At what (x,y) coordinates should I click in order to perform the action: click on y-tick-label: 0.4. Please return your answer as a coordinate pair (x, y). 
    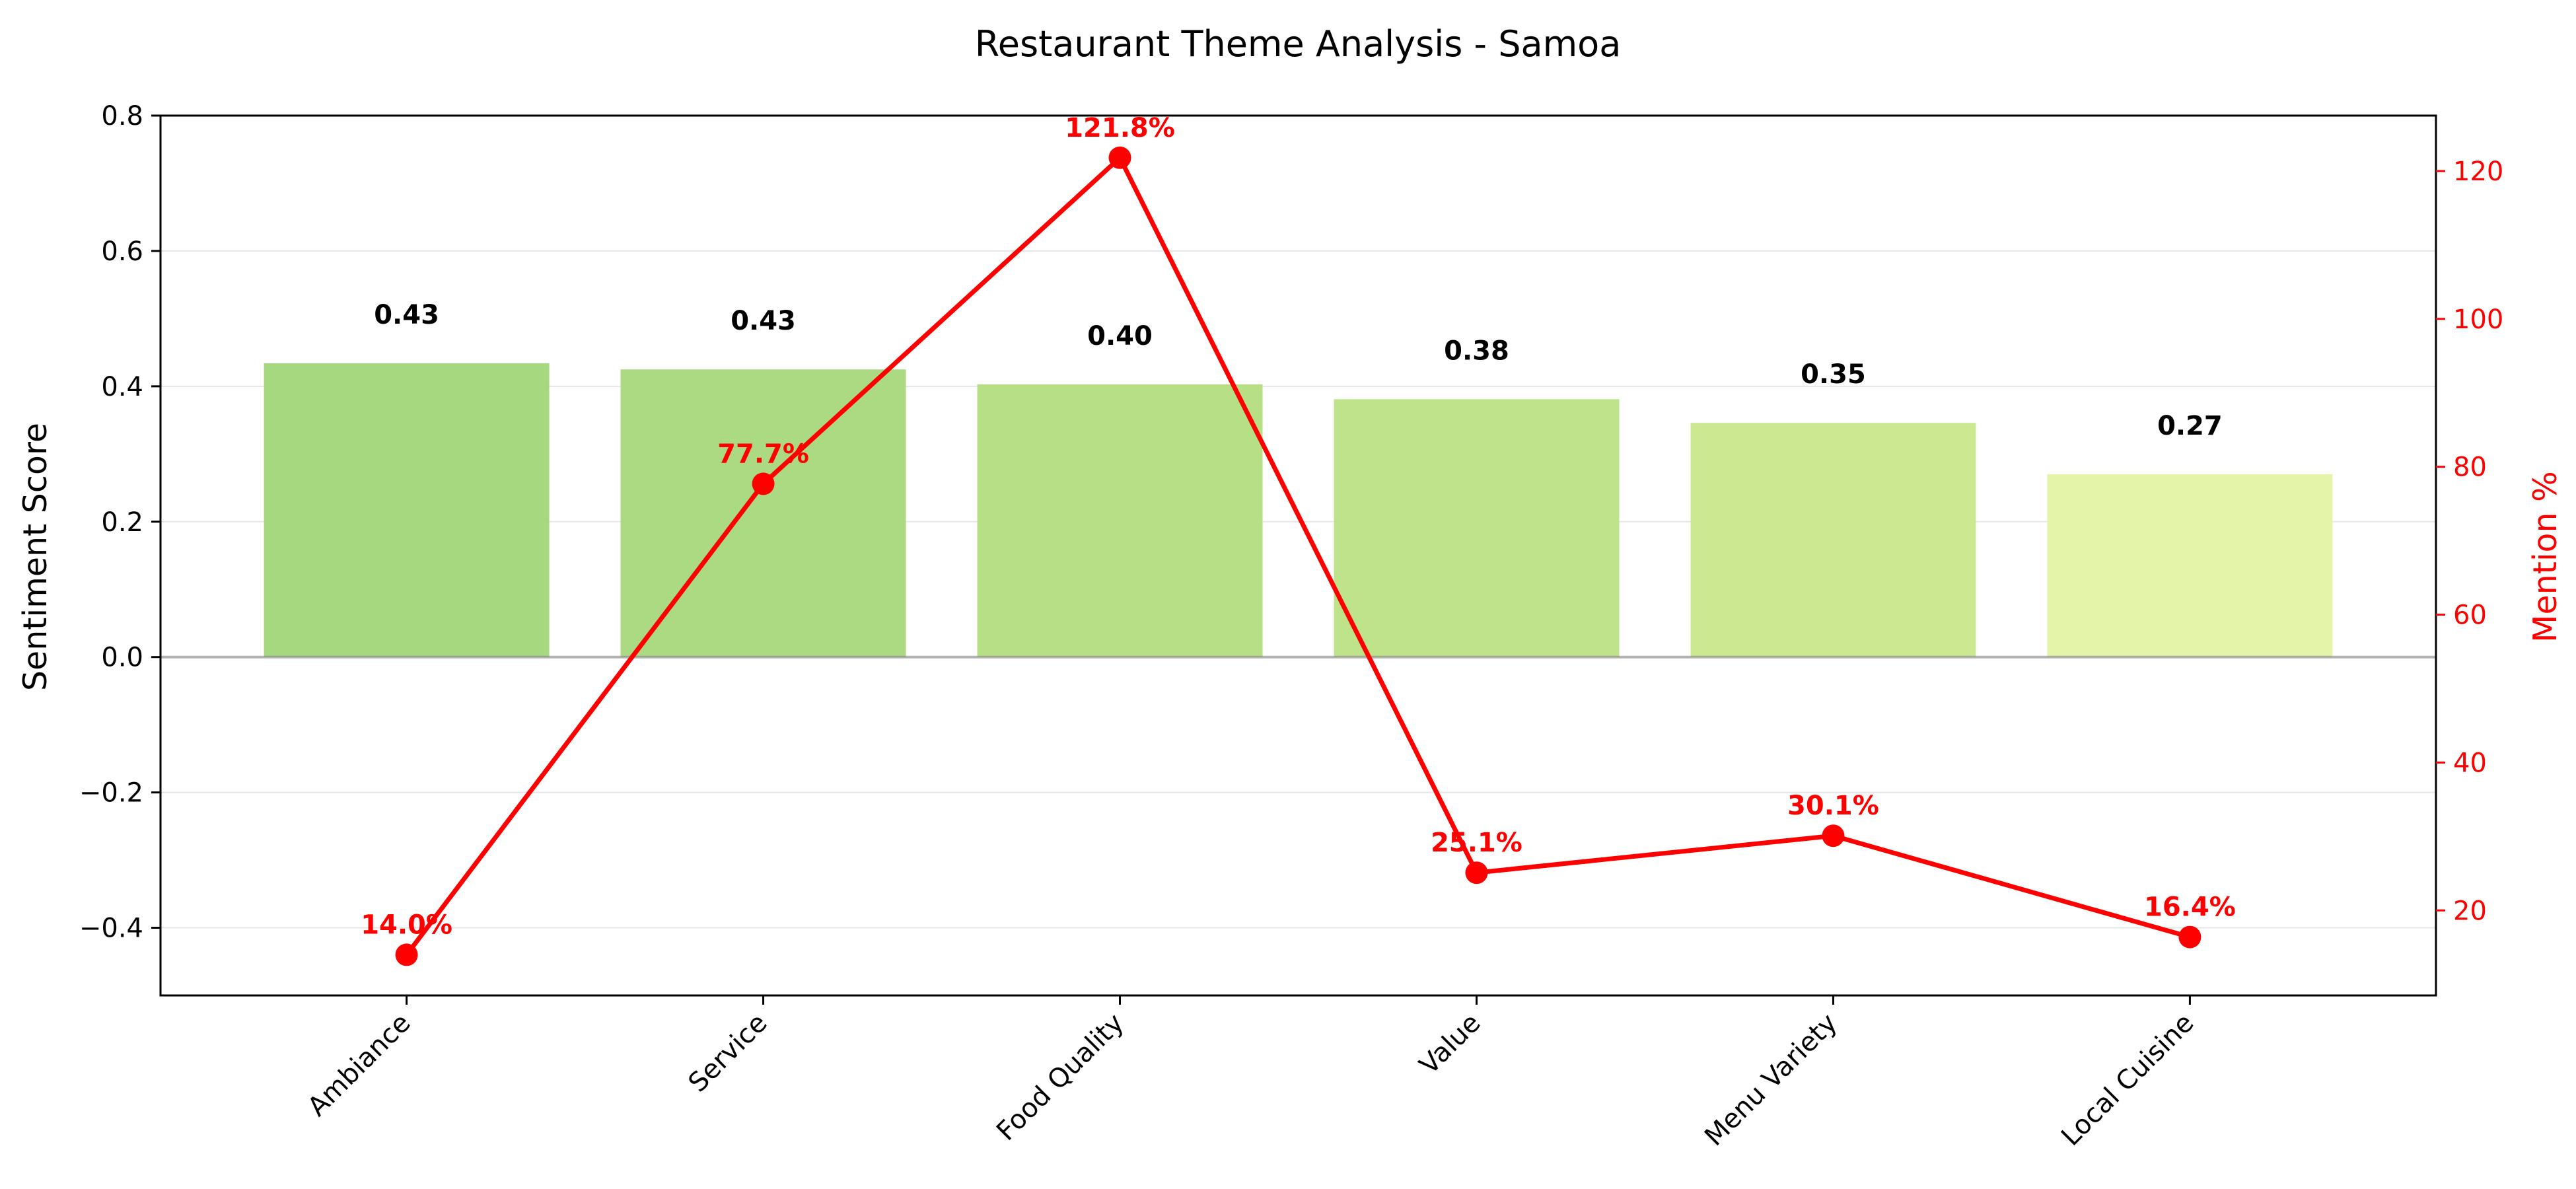
    Looking at the image, I should click on (122, 387).